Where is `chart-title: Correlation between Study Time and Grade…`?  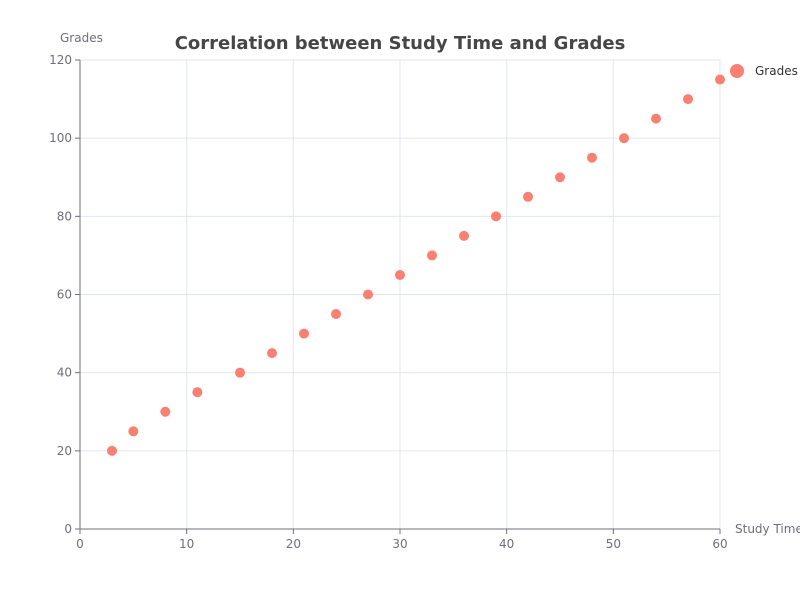
chart-title: Correlation between Study Time and Grade… is located at coordinates (400, 43).